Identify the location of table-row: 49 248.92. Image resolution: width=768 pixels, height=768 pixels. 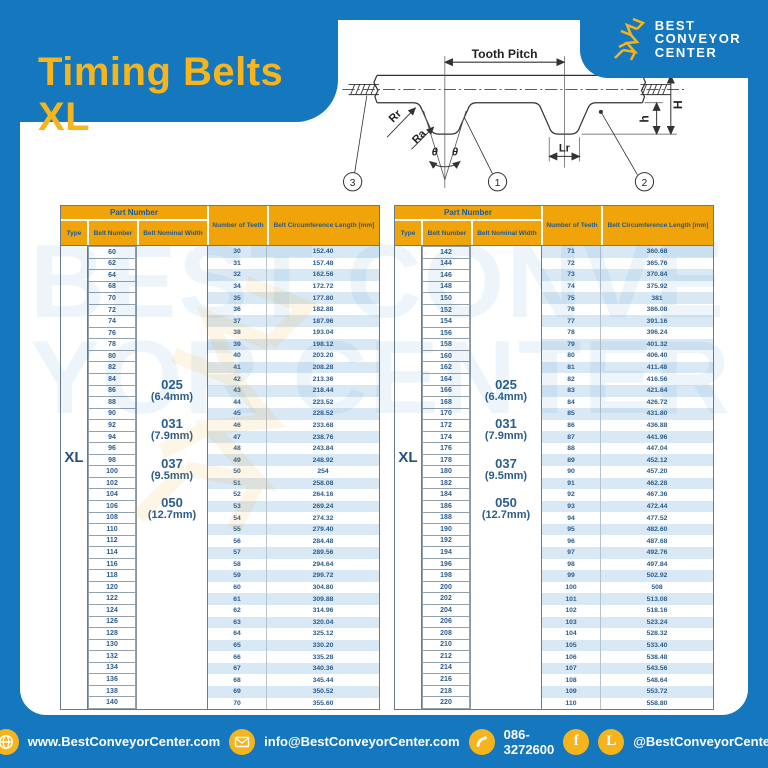
(293, 460).